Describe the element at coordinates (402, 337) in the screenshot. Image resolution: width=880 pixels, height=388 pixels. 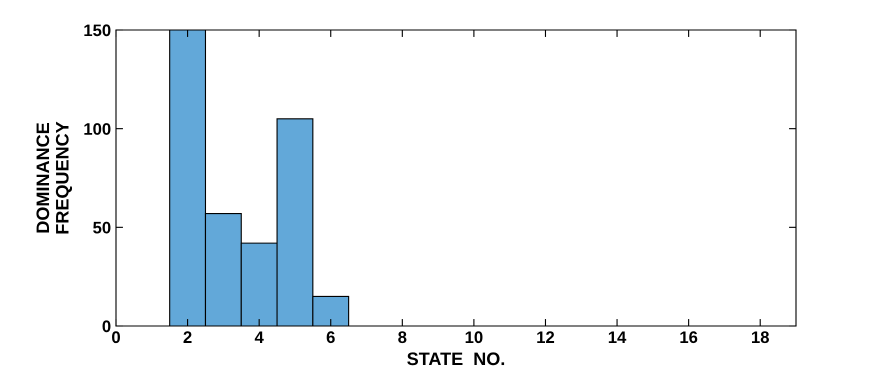
I see `x-tick-label: 8` at that location.